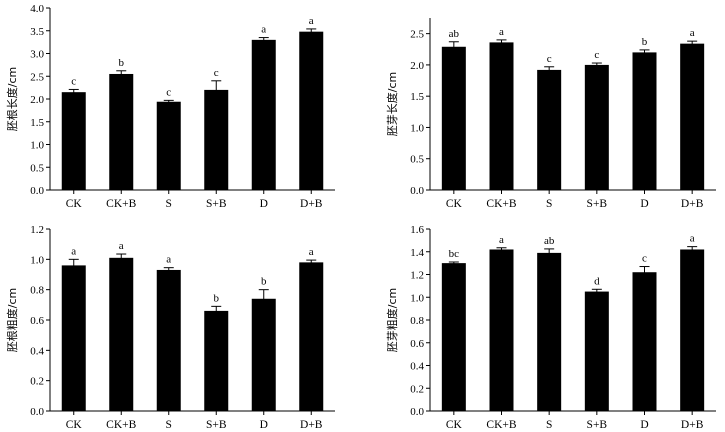 Image resolution: width=725 pixels, height=432 pixels. I want to click on significance-letter: d, so click(597, 281).